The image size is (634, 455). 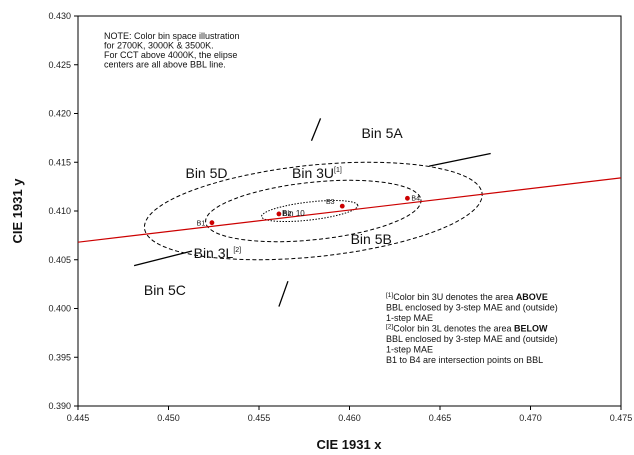 I want to click on note-line: for 2700K, 3000K & 3500K., so click(x=159, y=46).